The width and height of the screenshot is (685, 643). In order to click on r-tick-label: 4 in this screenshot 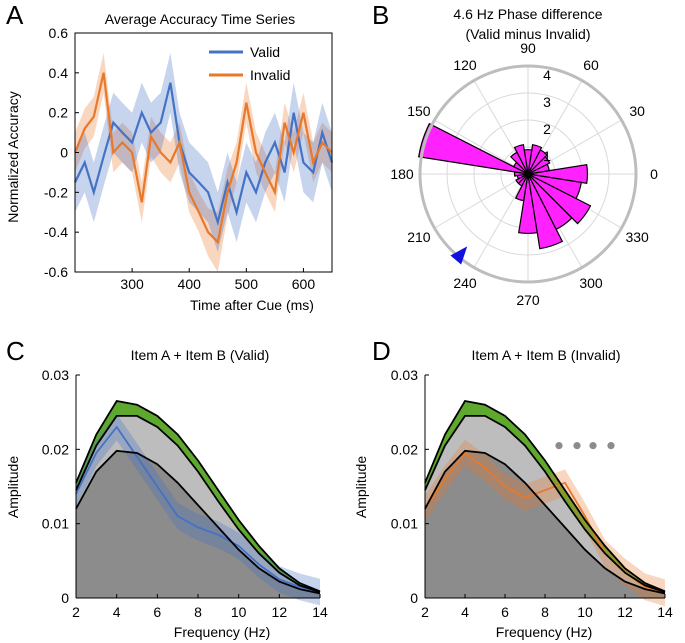, I will do `click(547, 75)`.